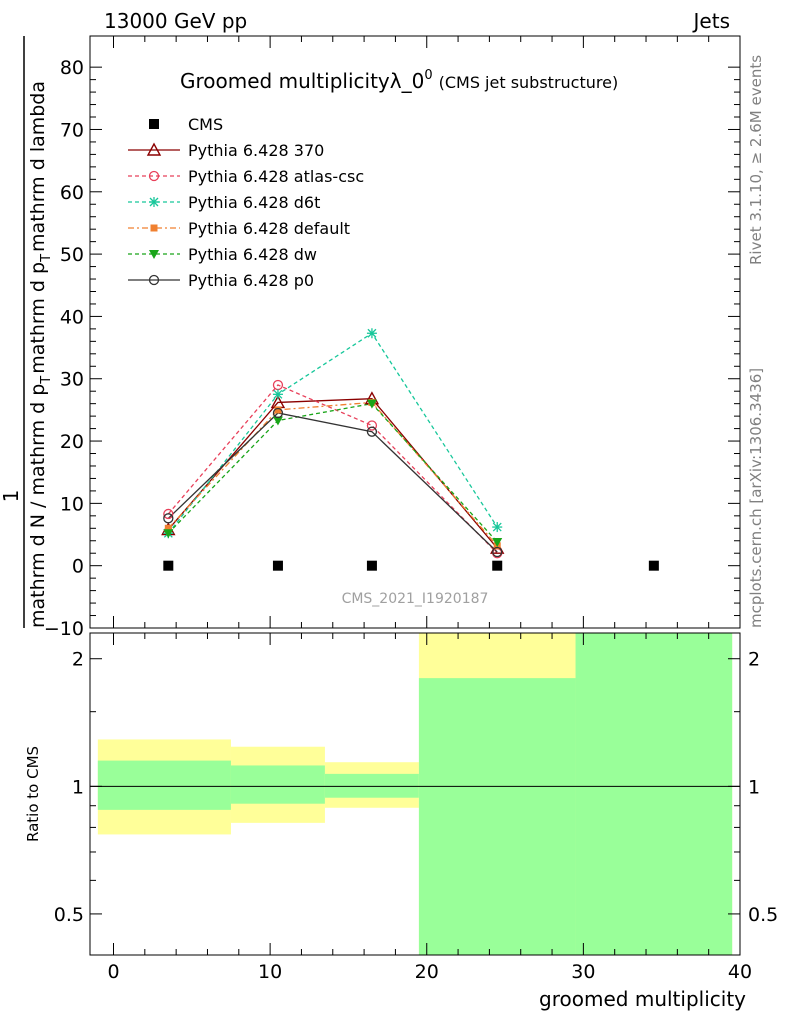 The width and height of the screenshot is (786, 1024). What do you see at coordinates (64, 629) in the screenshot?
I see `y-tick-label: −10` at bounding box center [64, 629].